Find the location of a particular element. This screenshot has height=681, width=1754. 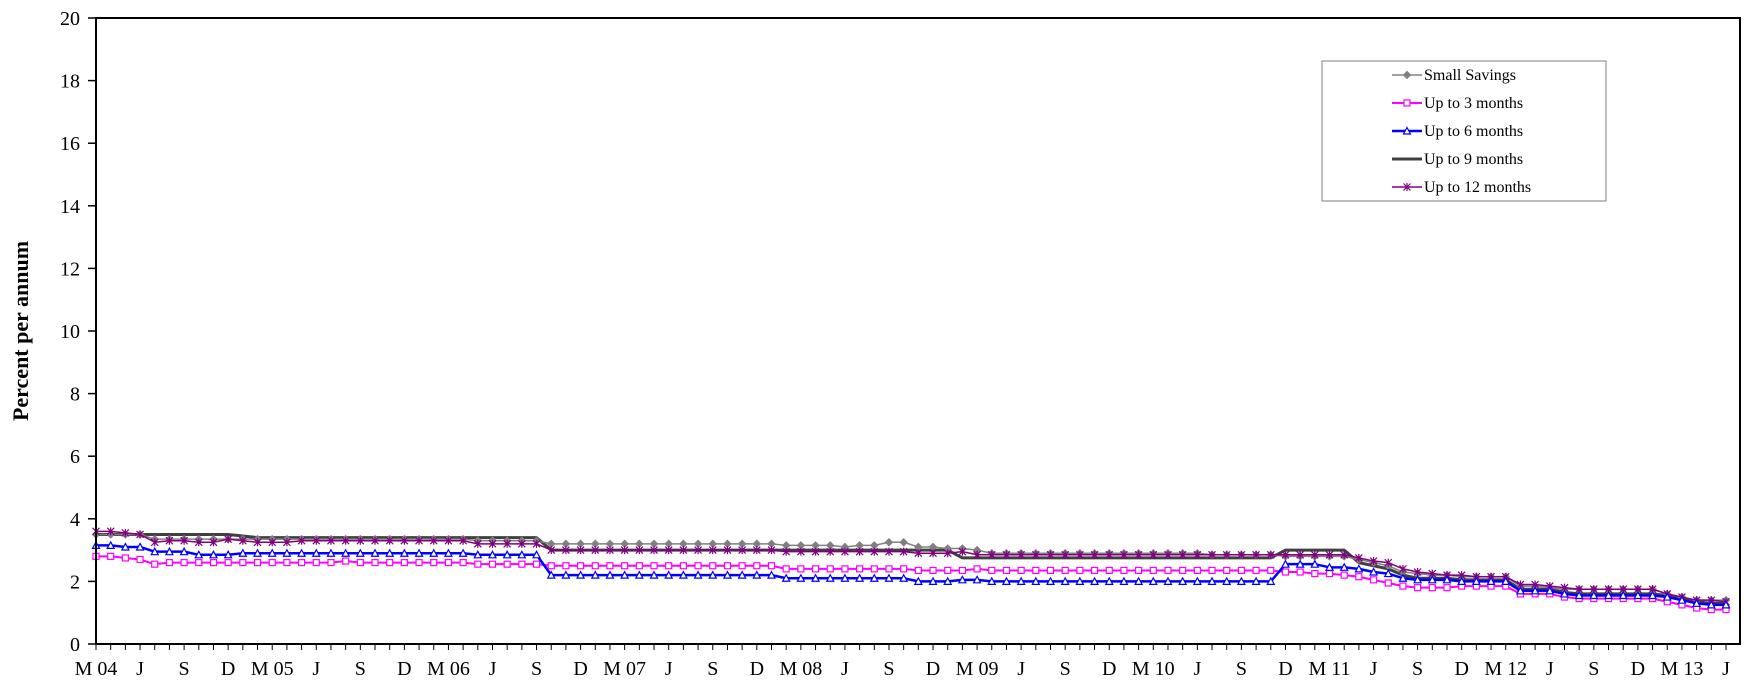

y-tick-label: 18 is located at coordinates (70, 82).